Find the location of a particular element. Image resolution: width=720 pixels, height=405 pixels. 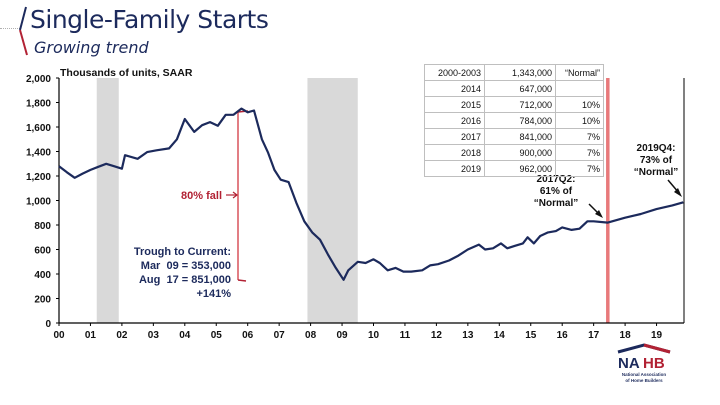

x-tick-label: 13 is located at coordinates (468, 335).